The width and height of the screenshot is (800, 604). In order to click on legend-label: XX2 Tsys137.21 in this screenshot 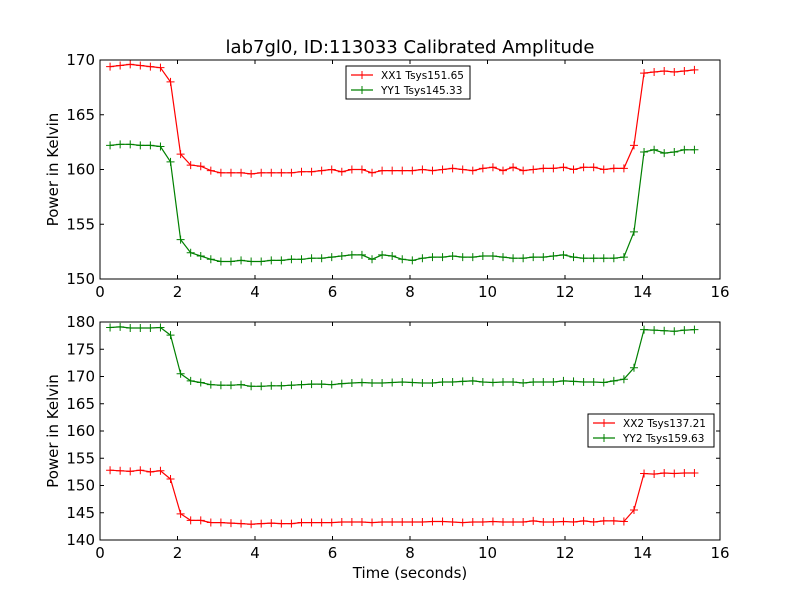, I will do `click(664, 424)`.